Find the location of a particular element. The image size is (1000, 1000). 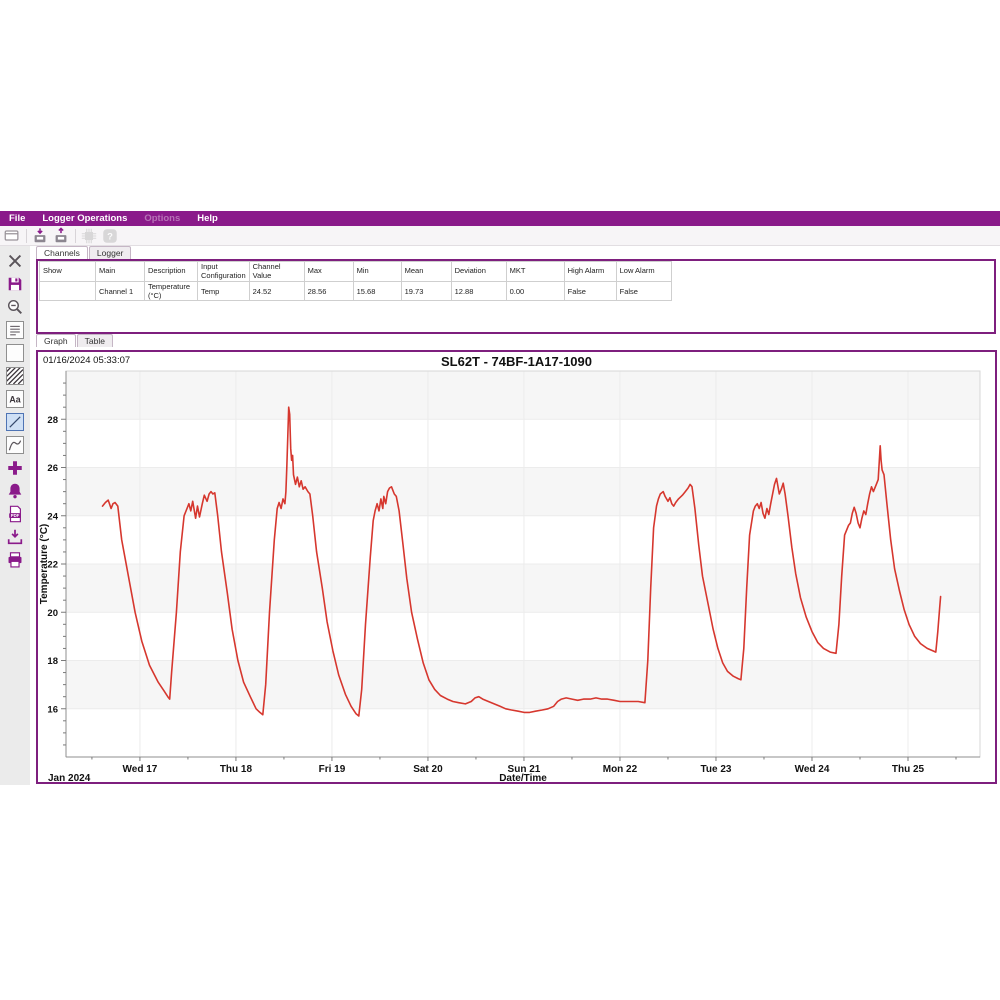

menu-item-logger-operations: Logger Operations is located at coordinates (85, 218).